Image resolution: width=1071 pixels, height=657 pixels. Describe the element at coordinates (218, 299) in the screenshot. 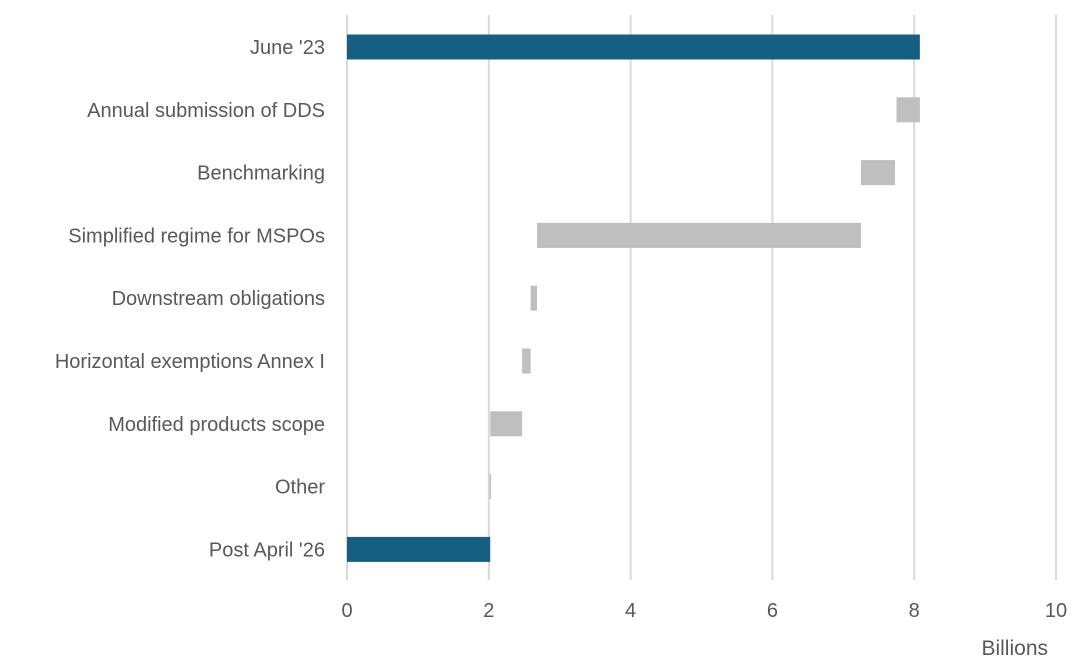

I see `category-label: Downstream obligations` at that location.